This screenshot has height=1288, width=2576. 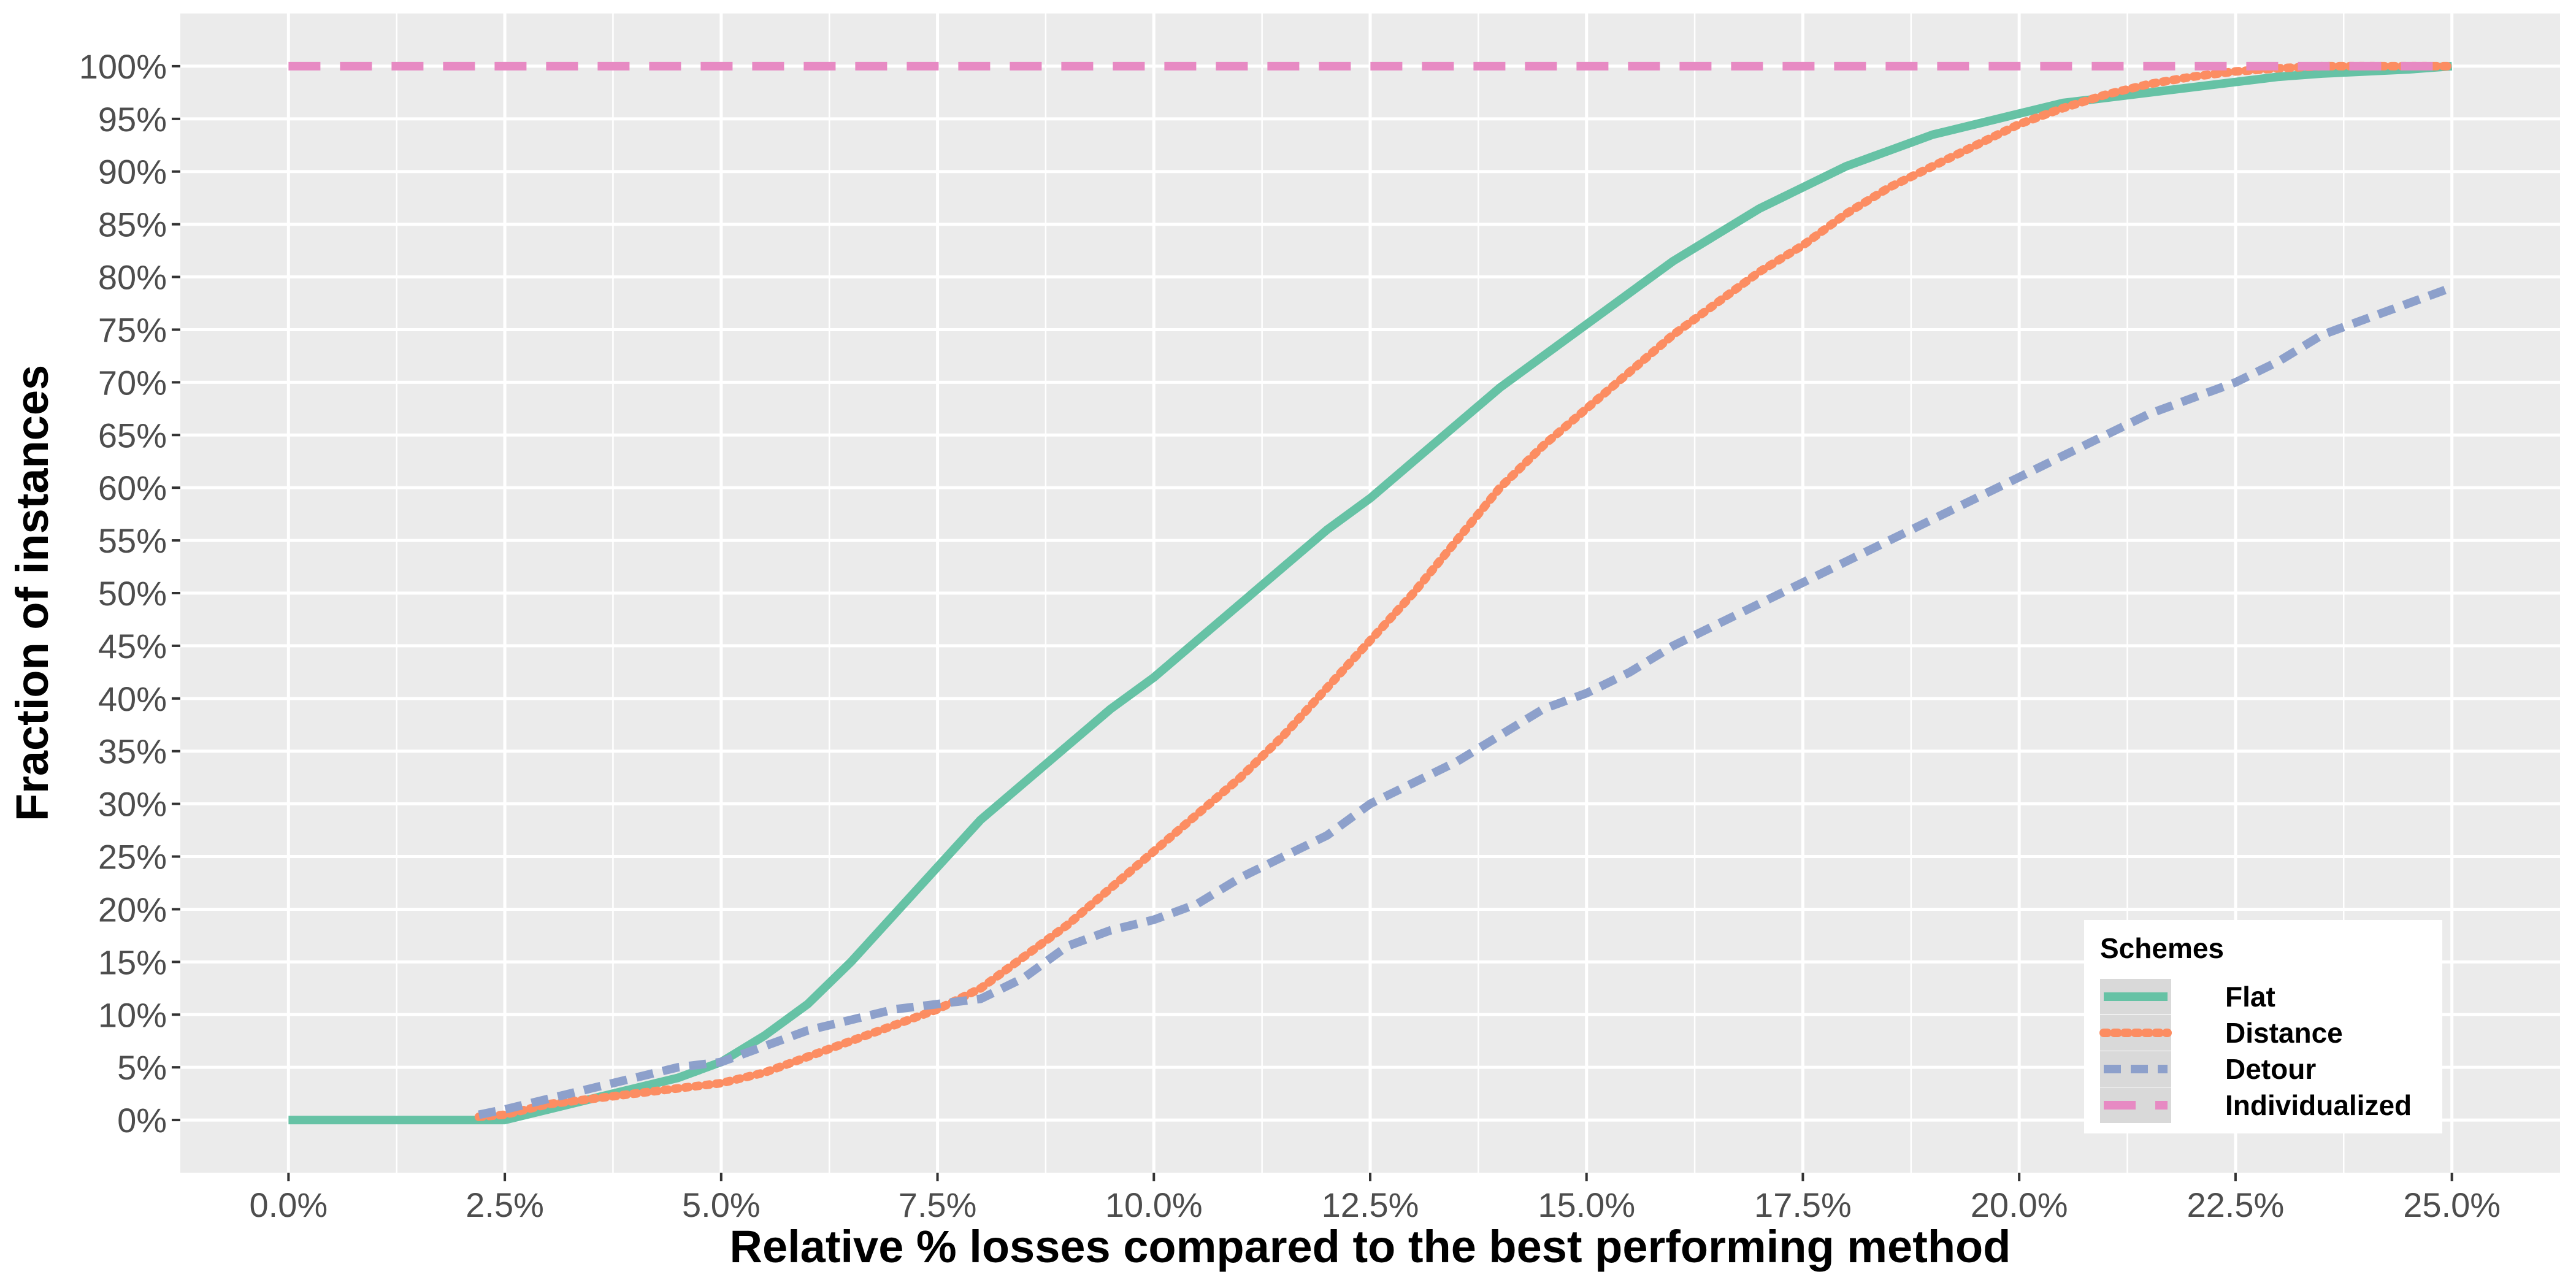 I want to click on x-tick-label: 17.5%, so click(x=1803, y=1205).